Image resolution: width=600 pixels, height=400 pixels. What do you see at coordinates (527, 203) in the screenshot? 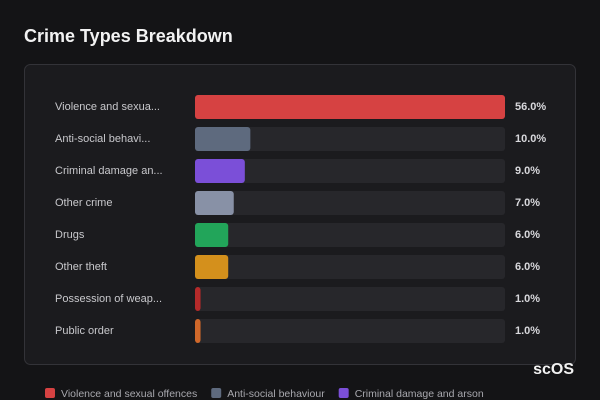
I see `value-label: 7.0%` at bounding box center [527, 203].